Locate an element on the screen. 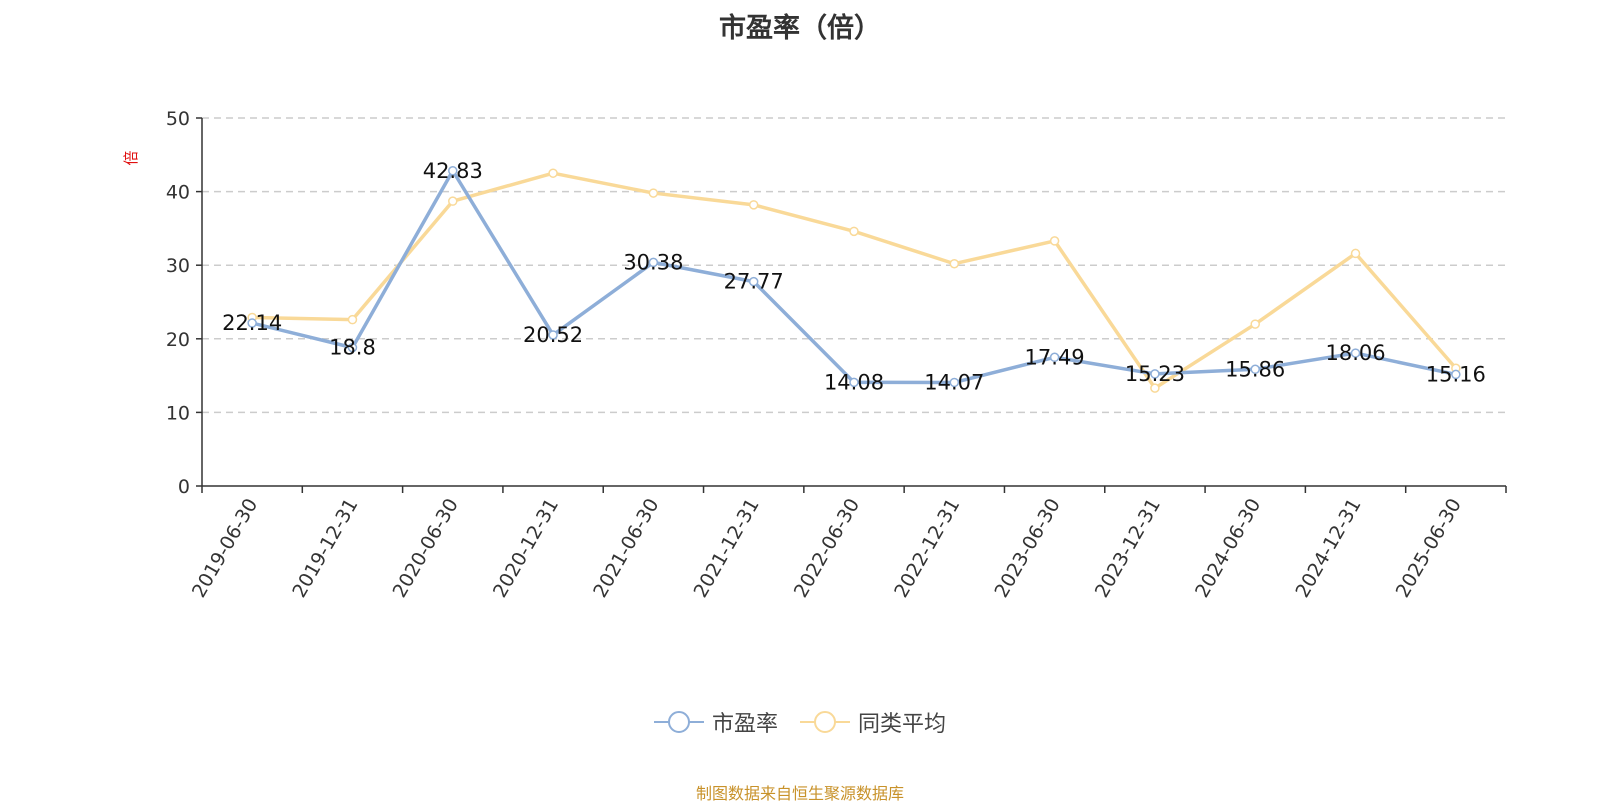  legend-item-peer-average: 同类平均 is located at coordinates (873, 722).